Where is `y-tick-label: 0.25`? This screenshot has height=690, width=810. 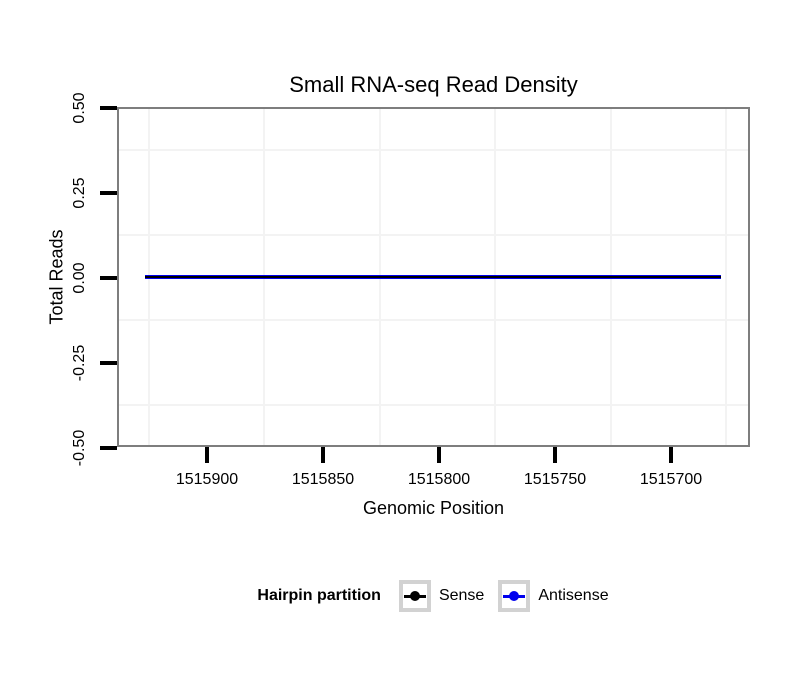 y-tick-label: 0.25 is located at coordinates (79, 193).